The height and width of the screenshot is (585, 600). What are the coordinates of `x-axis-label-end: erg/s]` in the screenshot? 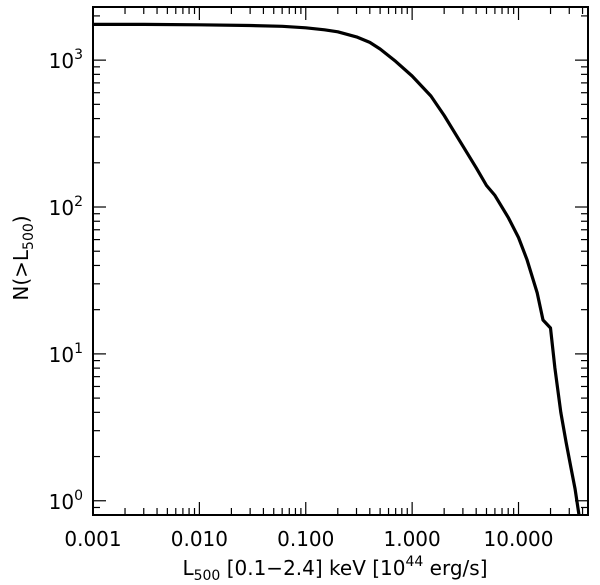 It's located at (455, 568).